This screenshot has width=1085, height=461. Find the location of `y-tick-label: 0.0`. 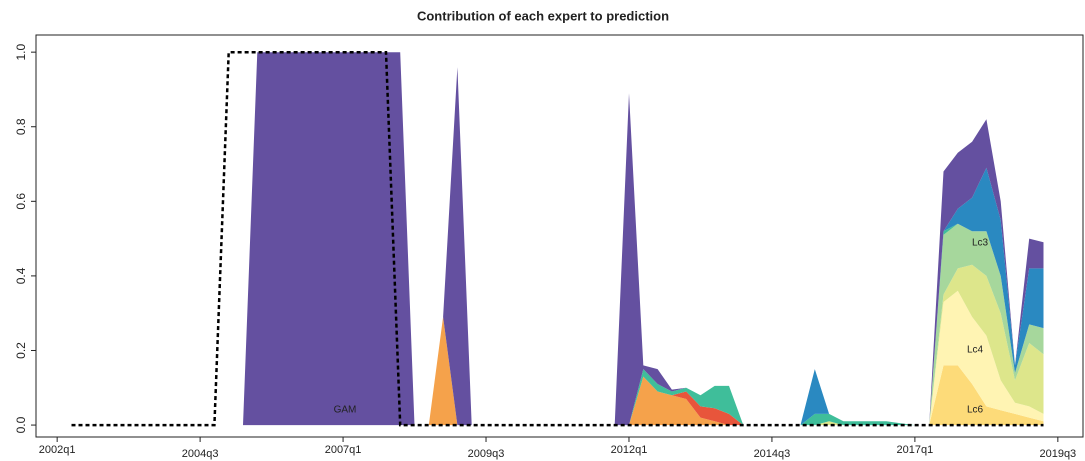

y-tick-label: 0.0 is located at coordinates (21, 424).